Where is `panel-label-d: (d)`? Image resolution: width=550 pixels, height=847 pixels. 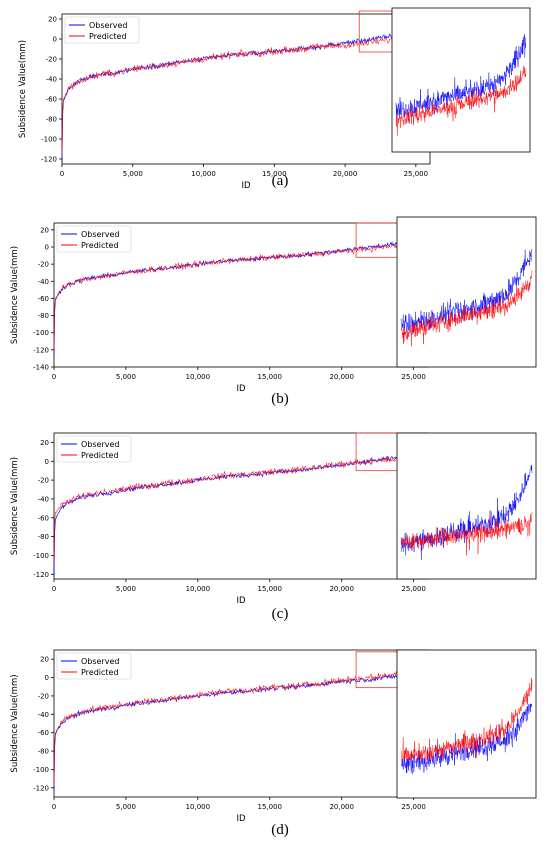 panel-label-d: (d) is located at coordinates (280, 830).